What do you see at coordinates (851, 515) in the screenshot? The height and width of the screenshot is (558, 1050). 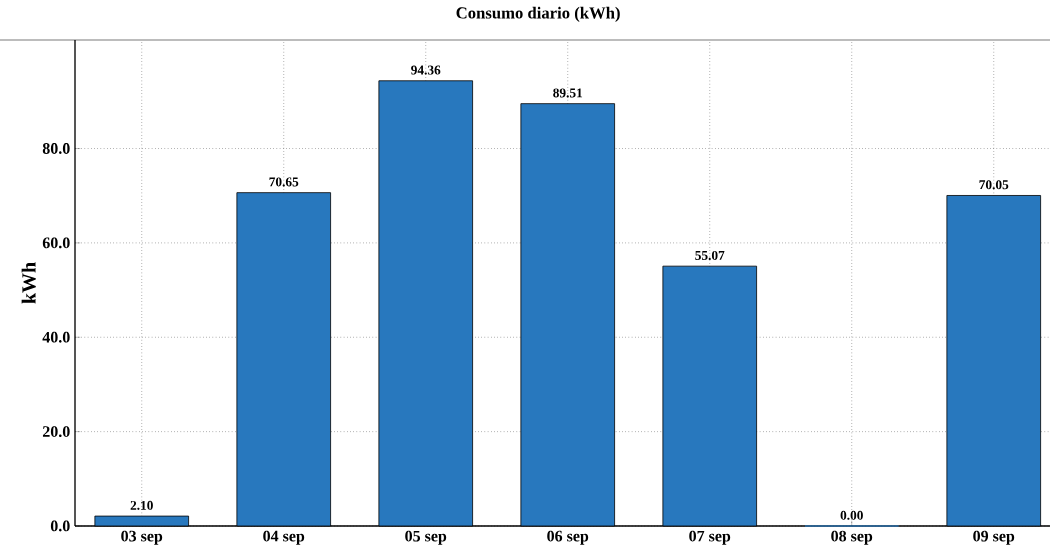 I see `data-label: 0.00` at bounding box center [851, 515].